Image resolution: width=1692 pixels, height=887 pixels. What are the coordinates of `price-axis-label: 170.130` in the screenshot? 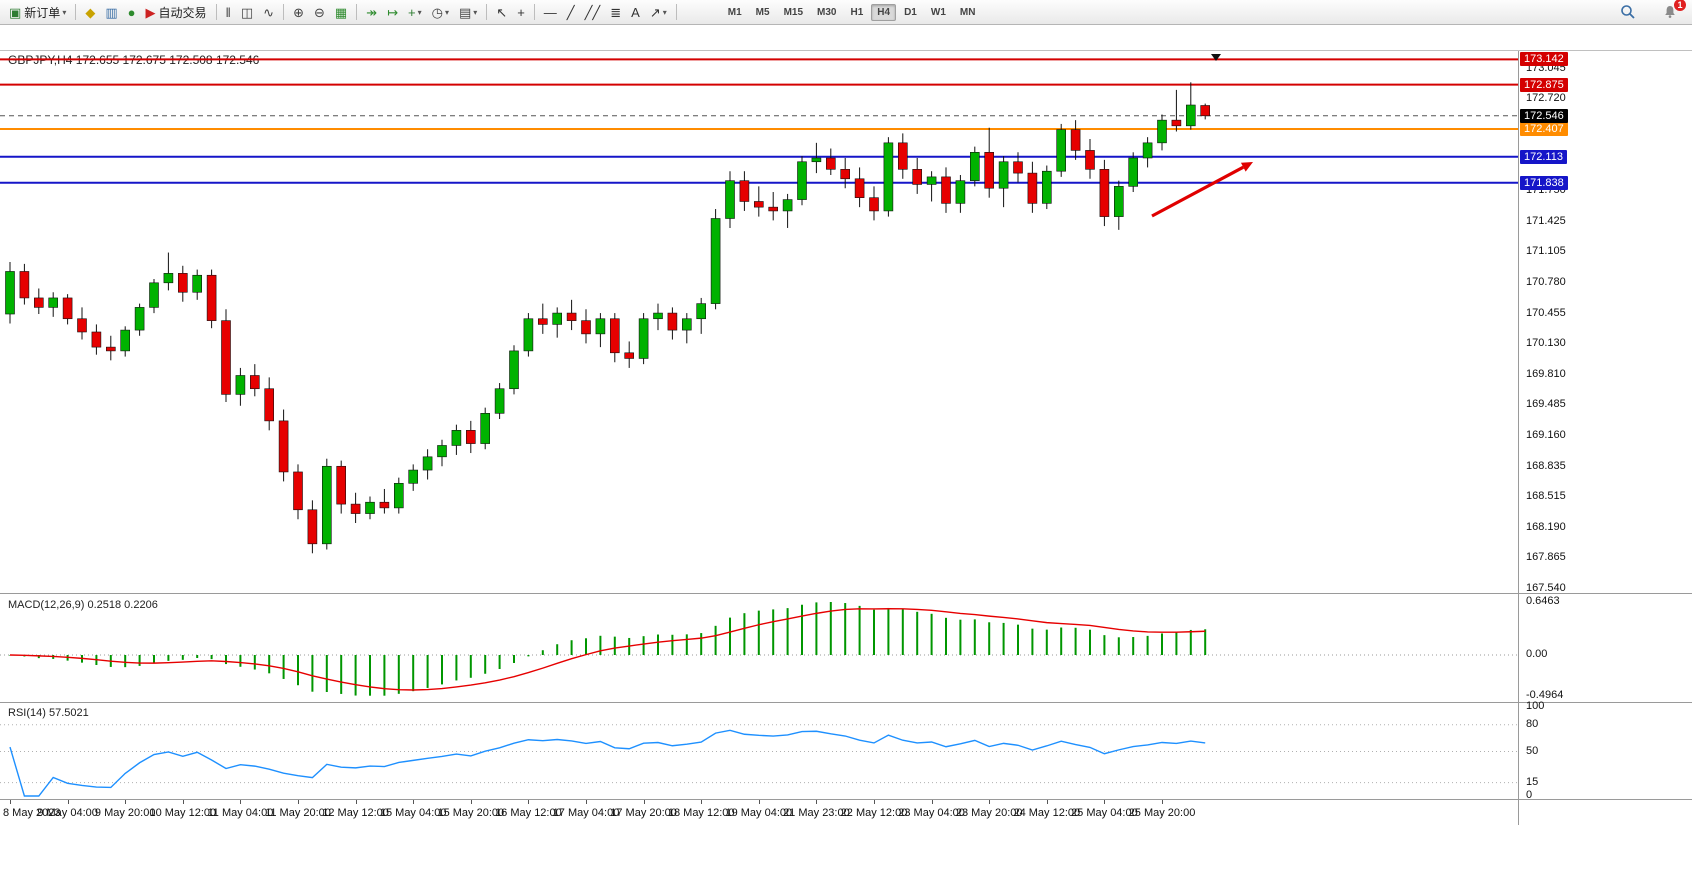 It's located at (1546, 343).